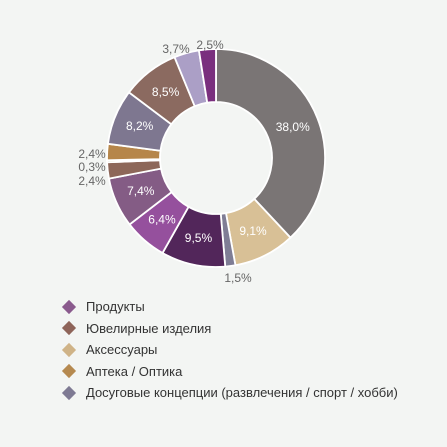  Describe the element at coordinates (162, 220) in the screenshot. I see `slice-label: 6,4%` at that location.